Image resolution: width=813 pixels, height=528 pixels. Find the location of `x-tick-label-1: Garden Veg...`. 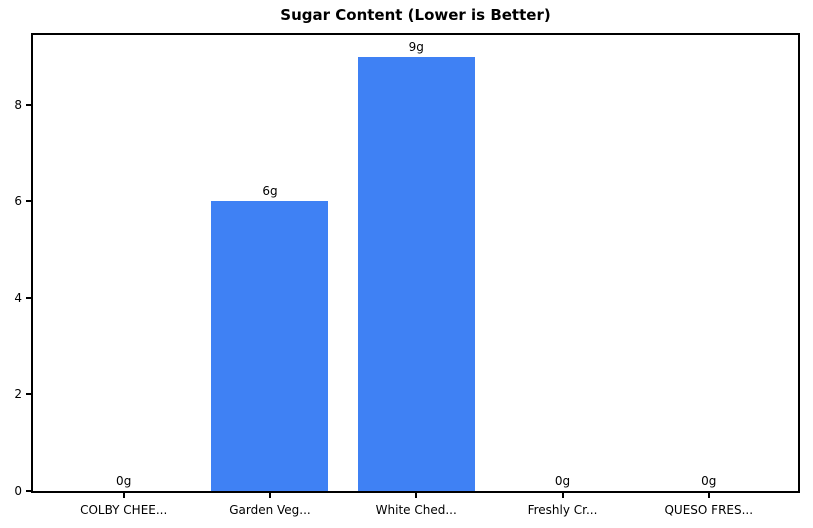

x-tick-label-1: Garden Veg... is located at coordinates (270, 510).